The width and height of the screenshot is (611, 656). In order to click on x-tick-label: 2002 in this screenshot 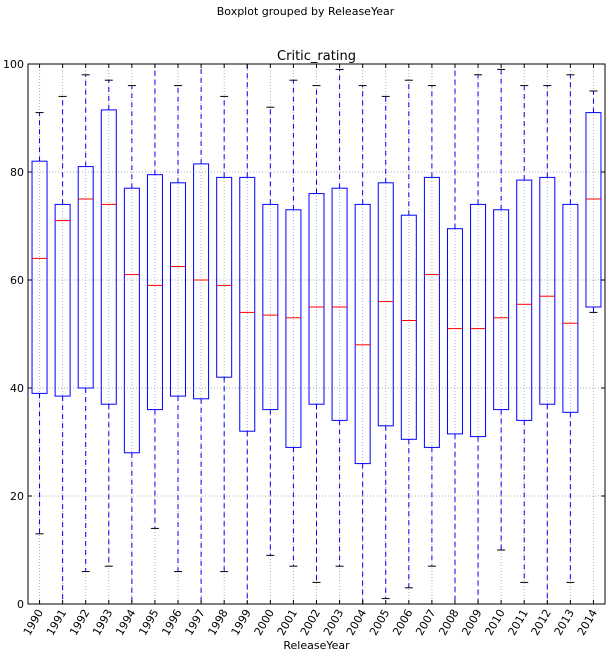, I will do `click(310, 622)`.